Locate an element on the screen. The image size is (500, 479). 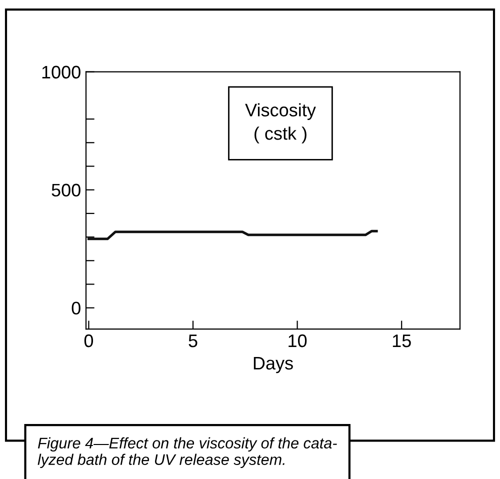
y-tick-label: 1000 is located at coordinates (61, 72).